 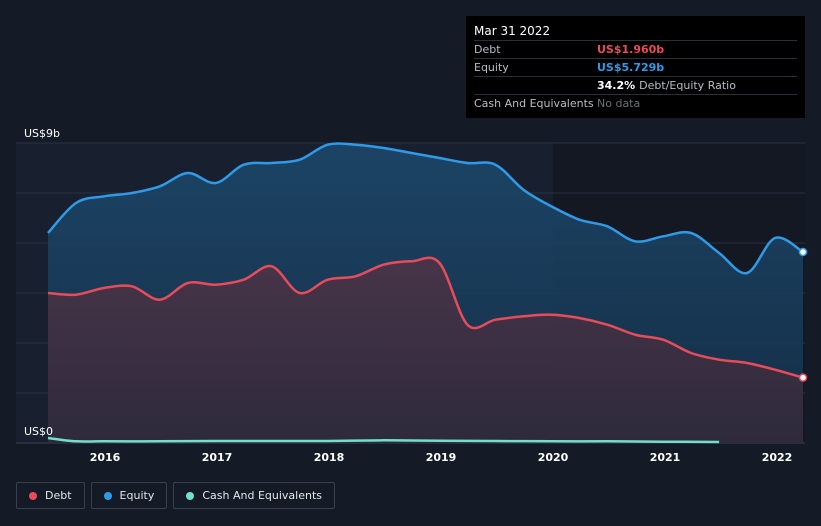 I want to click on tooltip-row-ratio: 34.2% Debt/Equity Ratio, so click(x=635, y=85).